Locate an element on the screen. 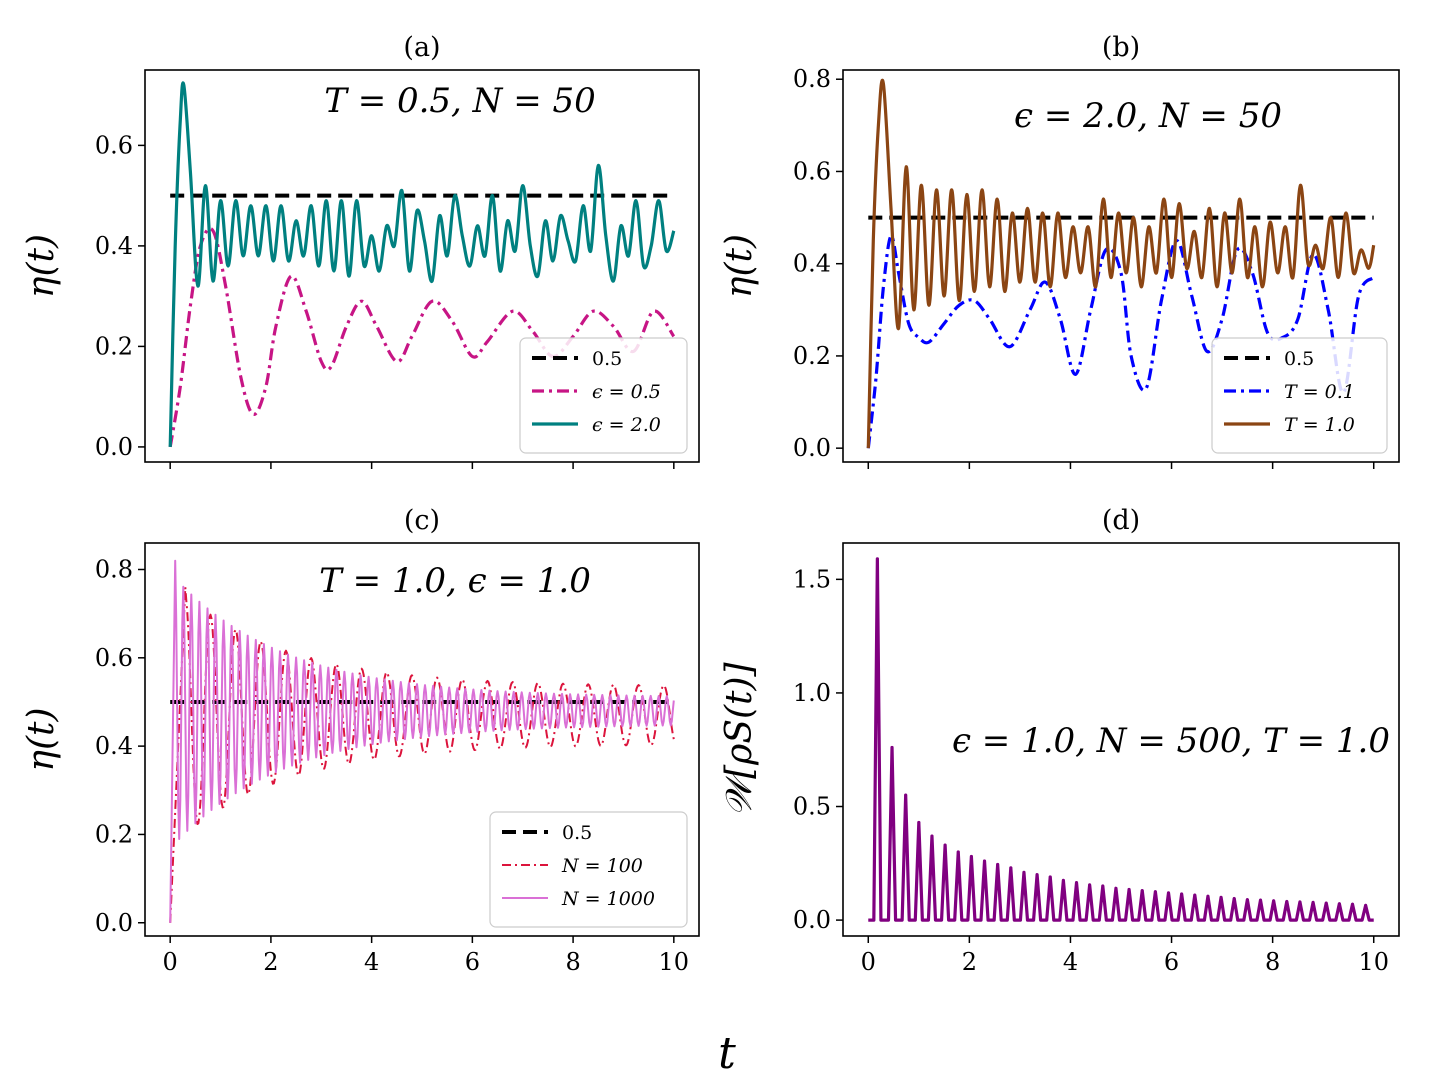 This screenshot has width=1453, height=1090. panel-title: (a) is located at coordinates (421, 47).